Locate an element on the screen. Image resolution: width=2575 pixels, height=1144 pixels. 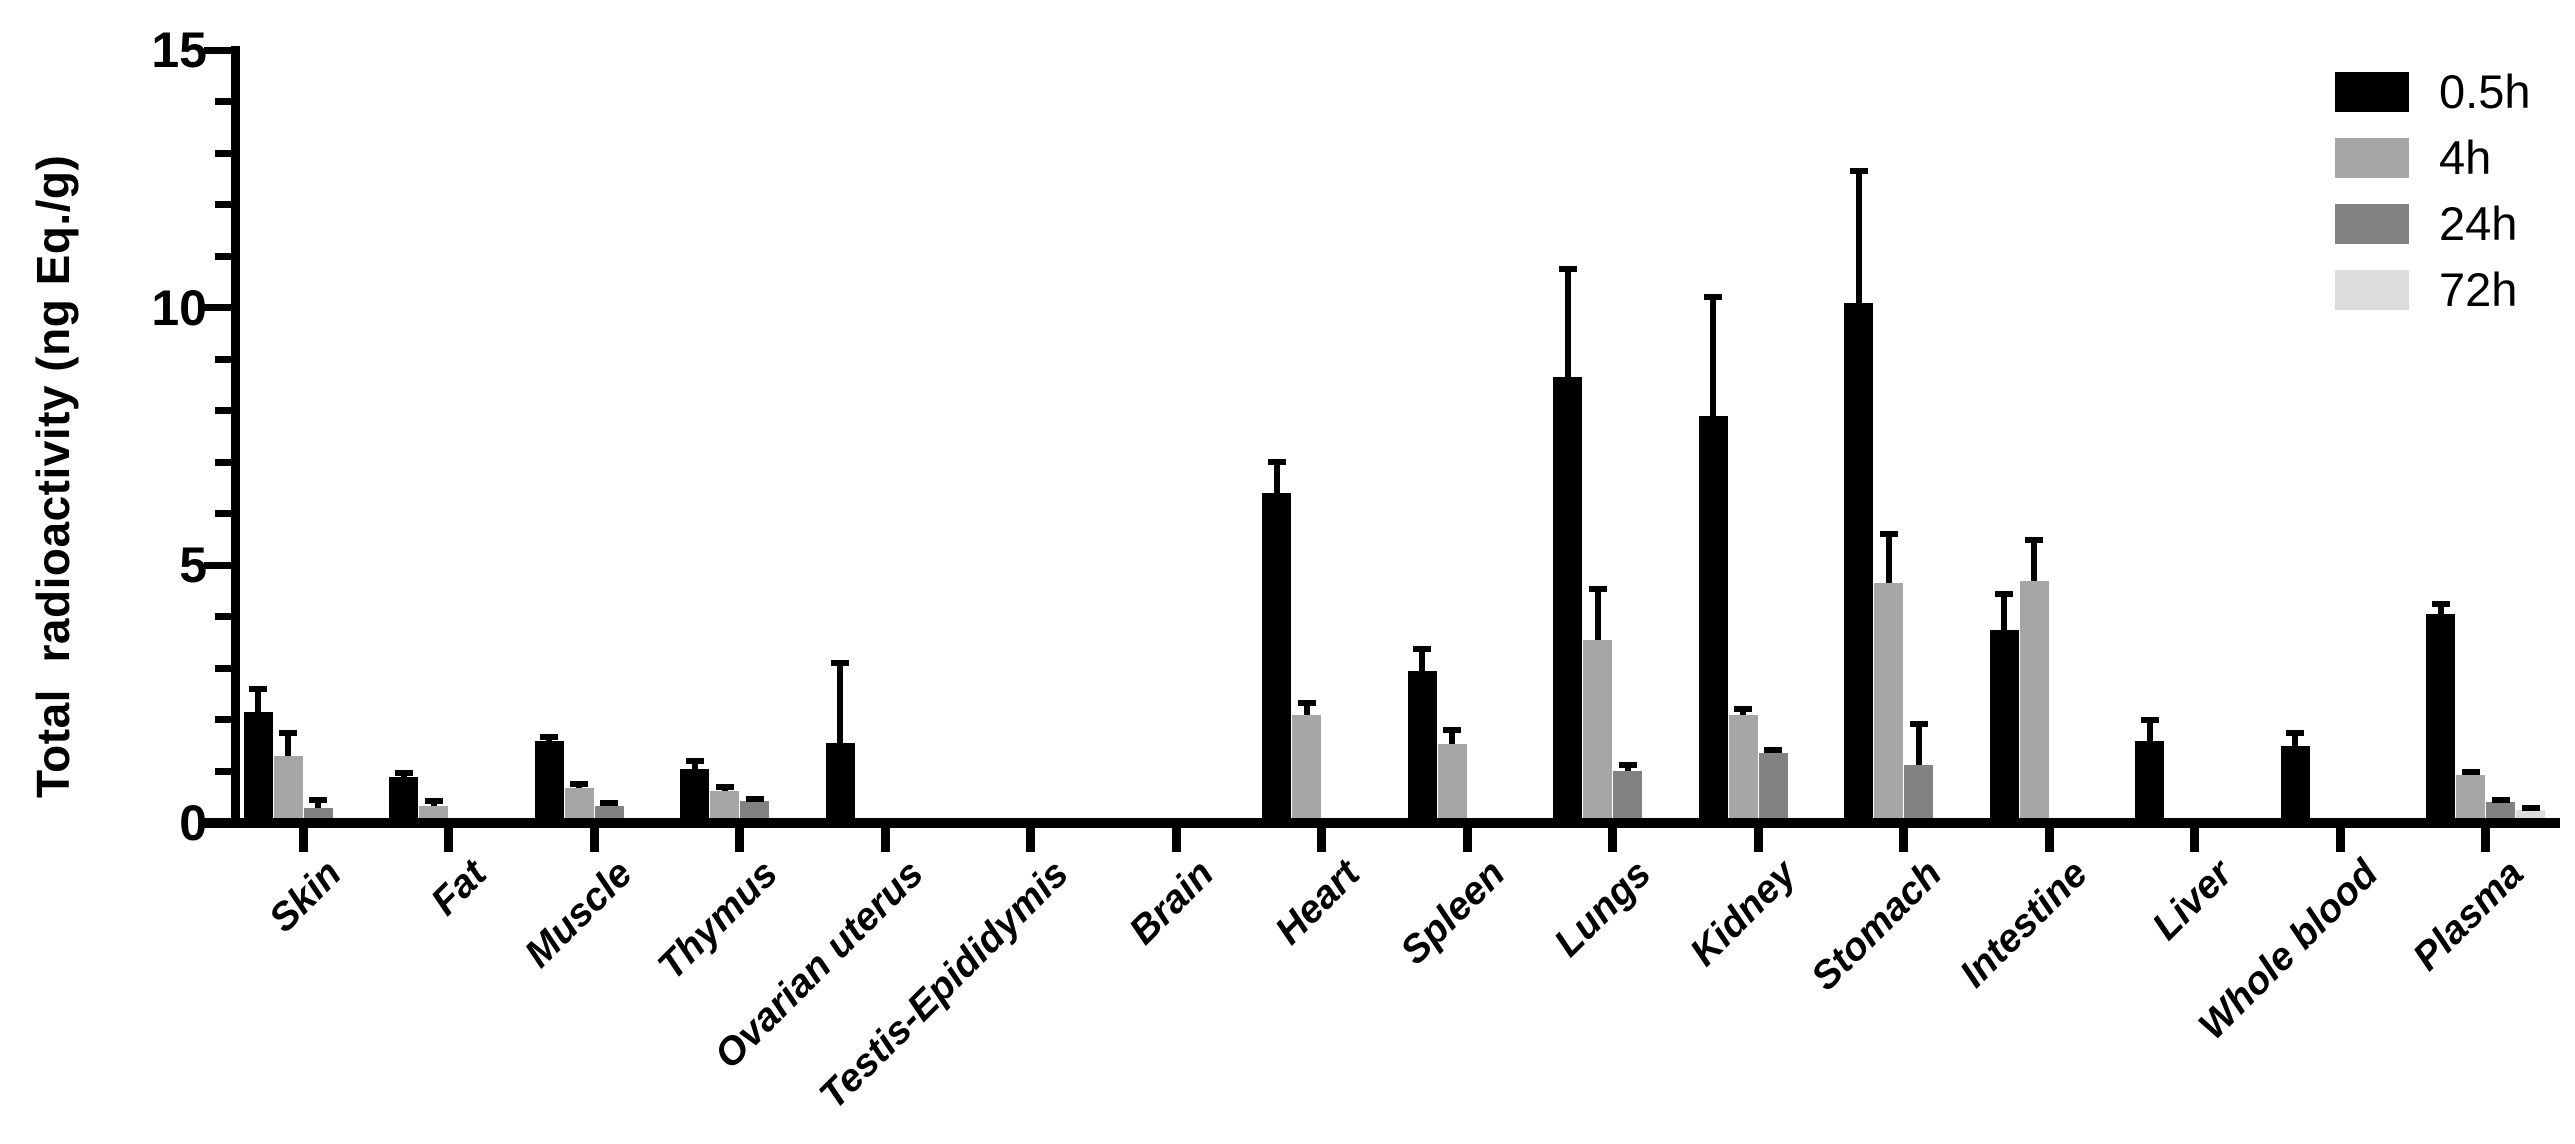
x-label-spleen: Spleen is located at coordinates (1453, 912).